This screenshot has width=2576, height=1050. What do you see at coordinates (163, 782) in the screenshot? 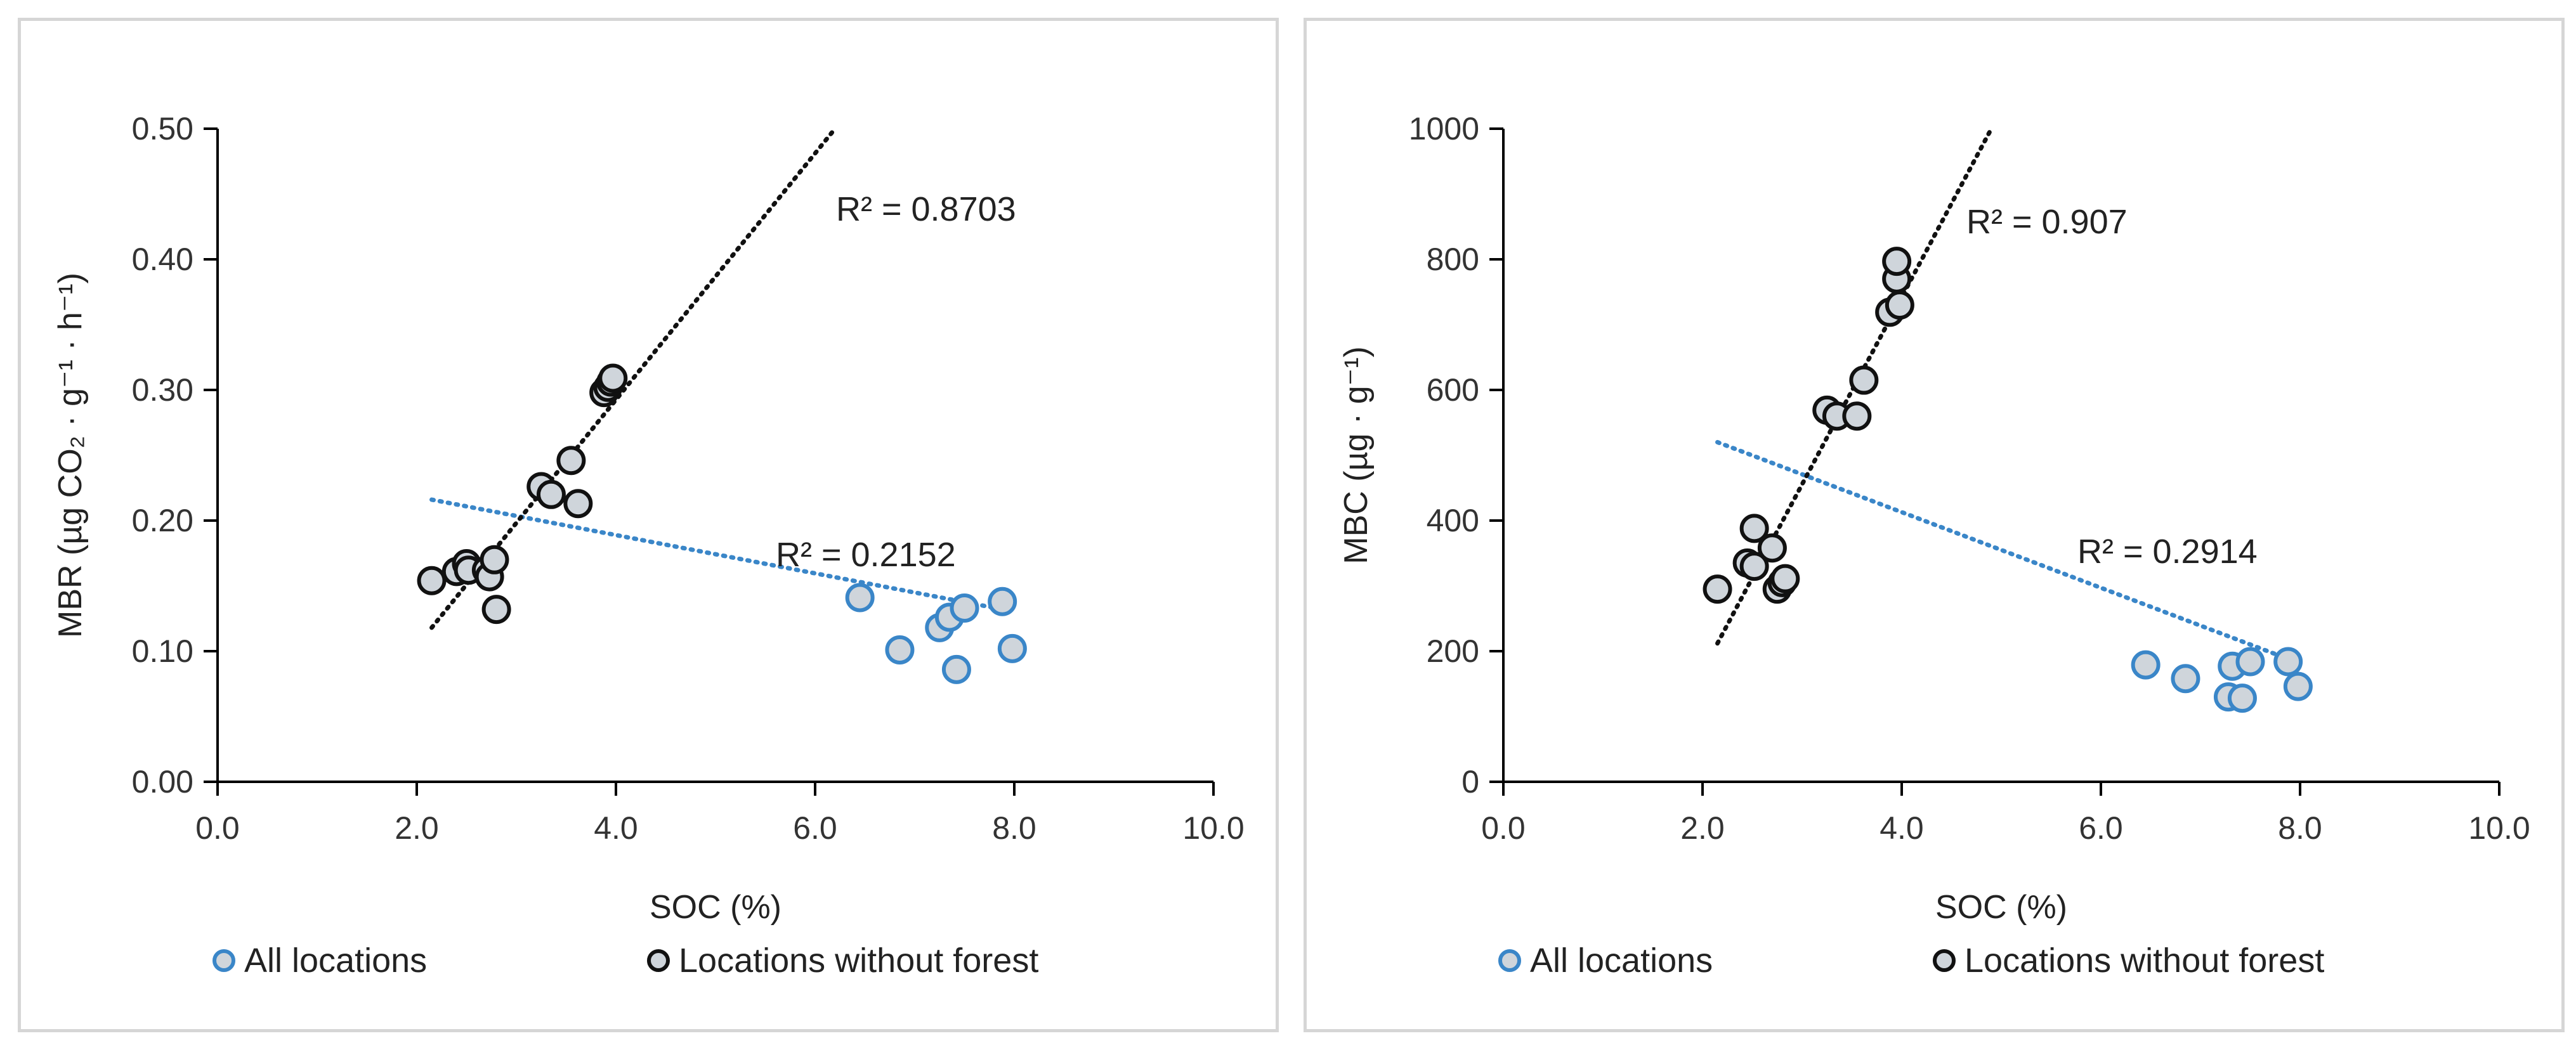
I see `y-tick-label: 0.00` at bounding box center [163, 782].